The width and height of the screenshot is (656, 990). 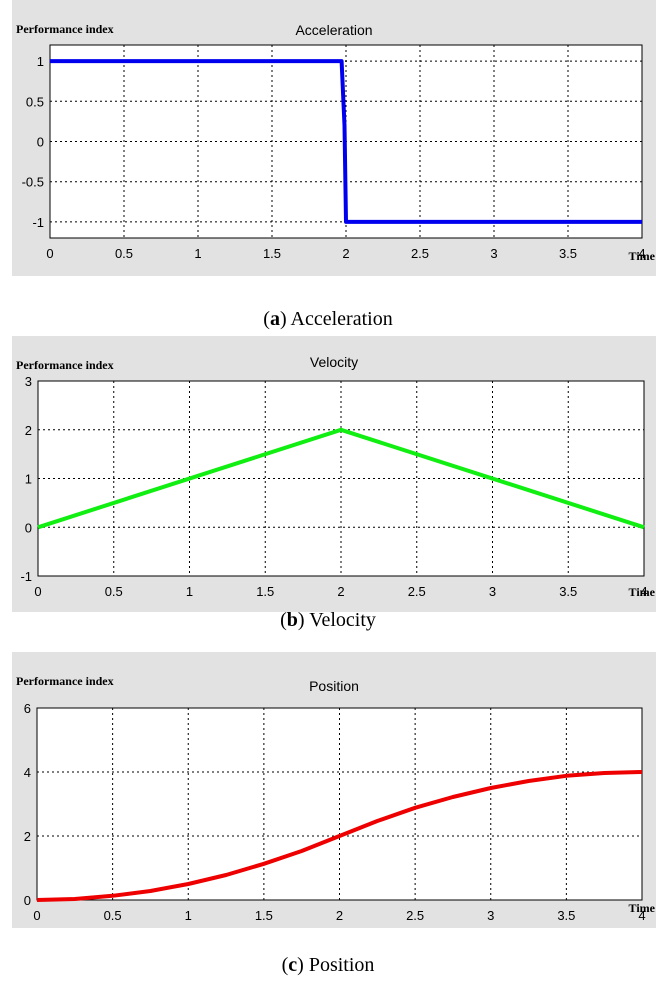 I want to click on caption-a-text: Acceleration, so click(x=341, y=319).